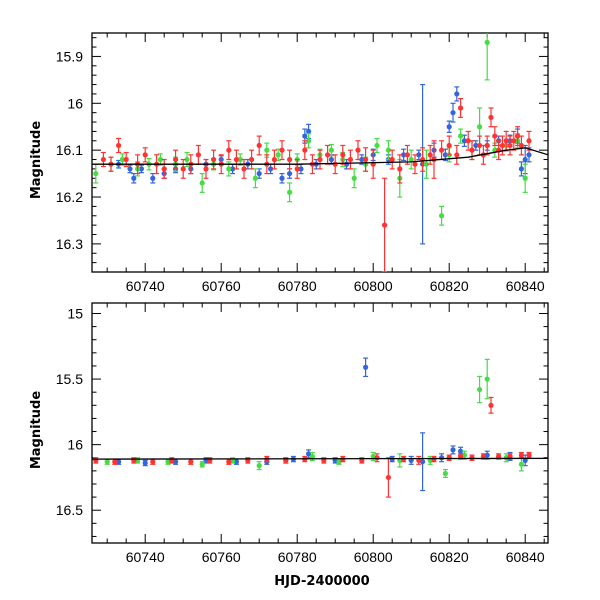  I want to click on y-tick-label: 16.3, so click(69, 244).